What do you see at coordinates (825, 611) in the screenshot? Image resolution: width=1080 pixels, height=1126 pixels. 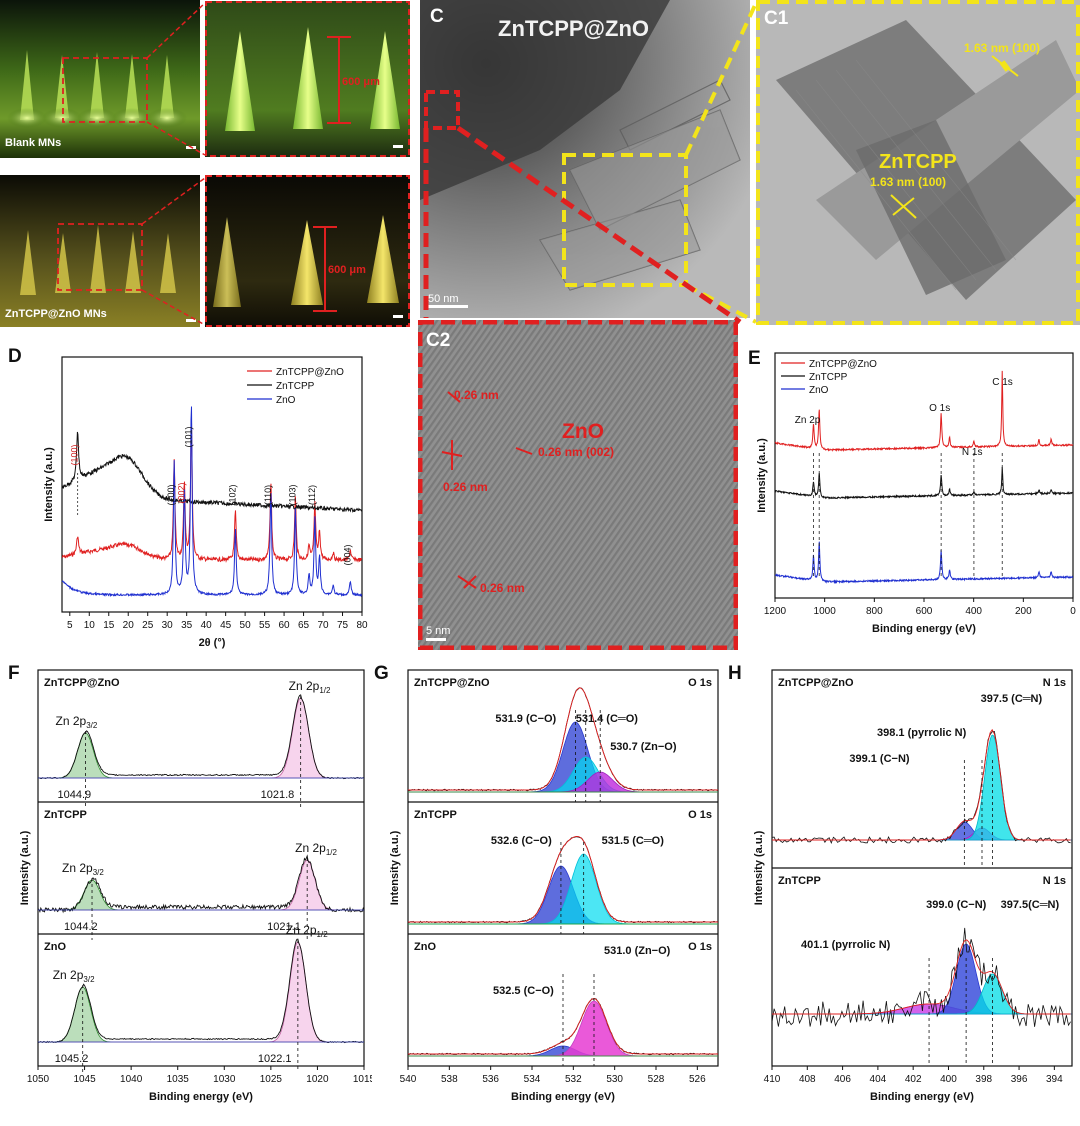 I see `chart-e-xtick-label: 1000` at bounding box center [825, 611].